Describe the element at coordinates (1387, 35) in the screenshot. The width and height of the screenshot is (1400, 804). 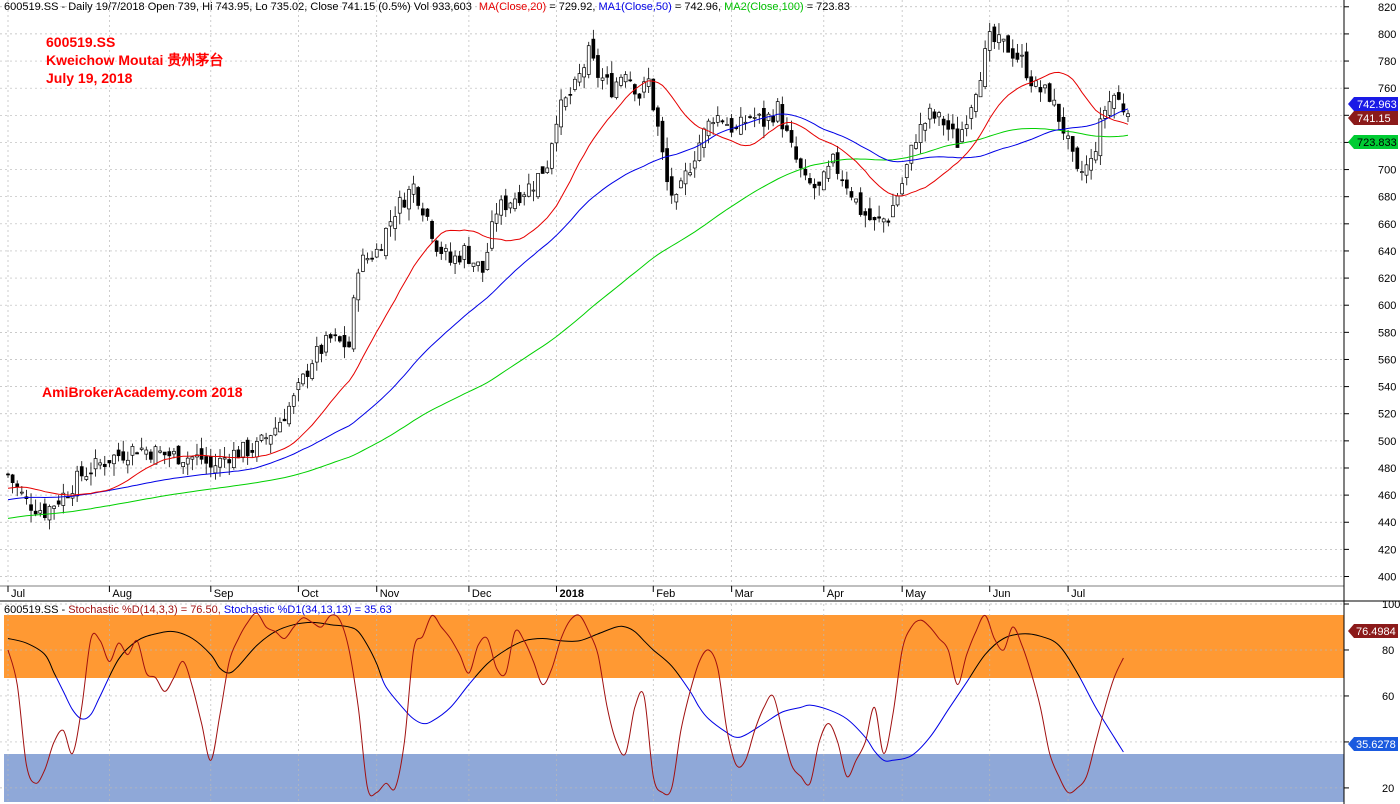
I see `price-y-tick: 800` at that location.